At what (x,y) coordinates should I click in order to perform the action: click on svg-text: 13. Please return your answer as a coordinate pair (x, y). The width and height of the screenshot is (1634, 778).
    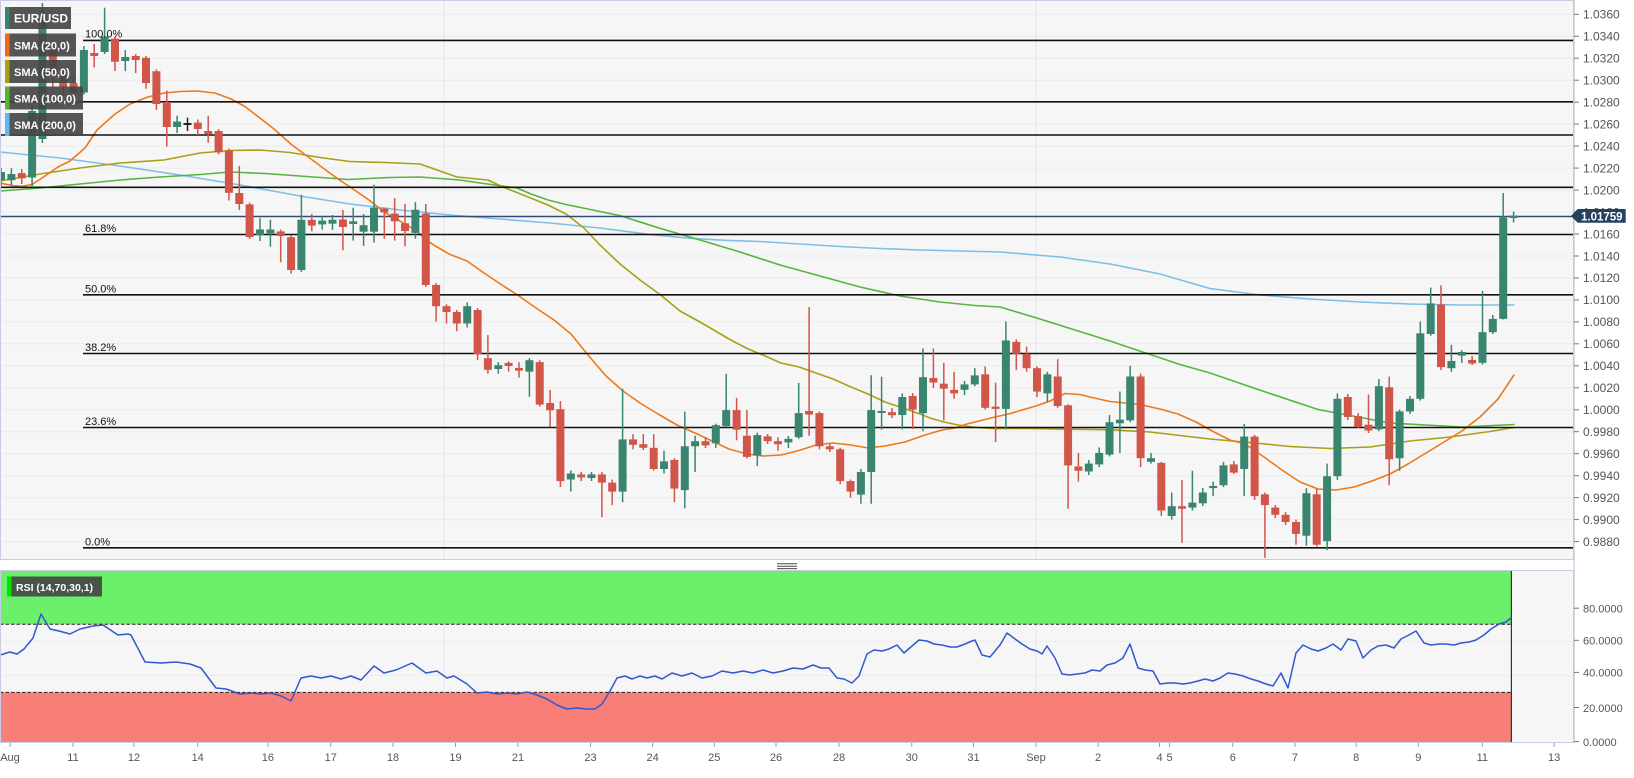
    Looking at the image, I should click on (1554, 758).